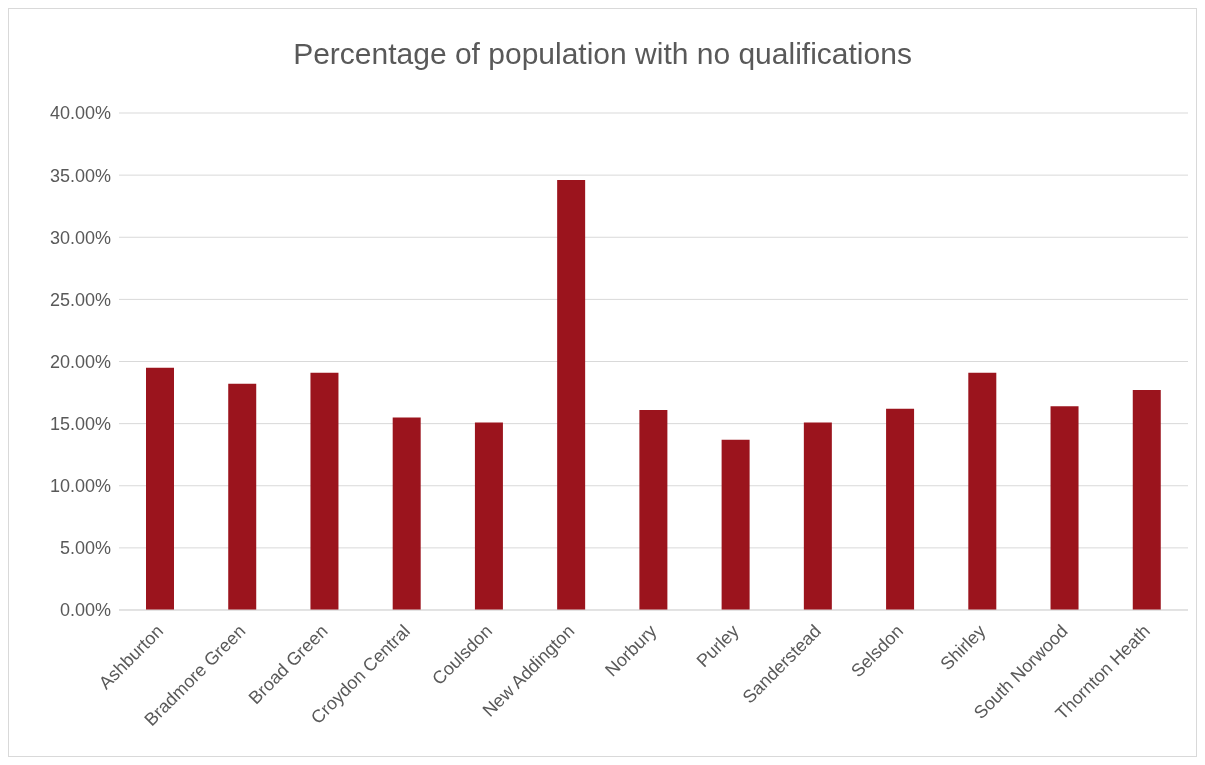 The height and width of the screenshot is (765, 1205). Describe the element at coordinates (85, 610) in the screenshot. I see `y-tick-label: 0.00%` at that location.